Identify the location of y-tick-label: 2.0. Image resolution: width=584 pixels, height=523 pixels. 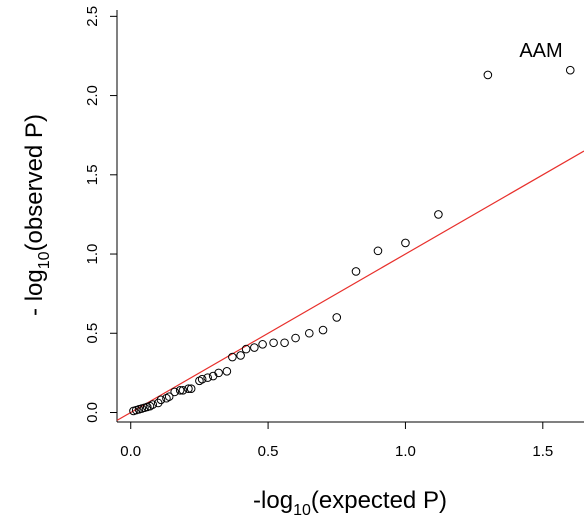
(92, 95).